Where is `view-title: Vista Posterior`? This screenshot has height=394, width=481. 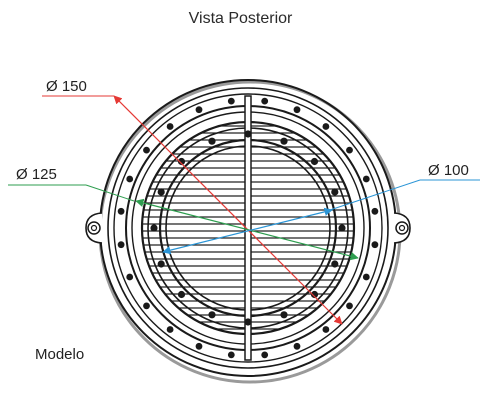
view-title: Vista Posterior is located at coordinates (240, 18).